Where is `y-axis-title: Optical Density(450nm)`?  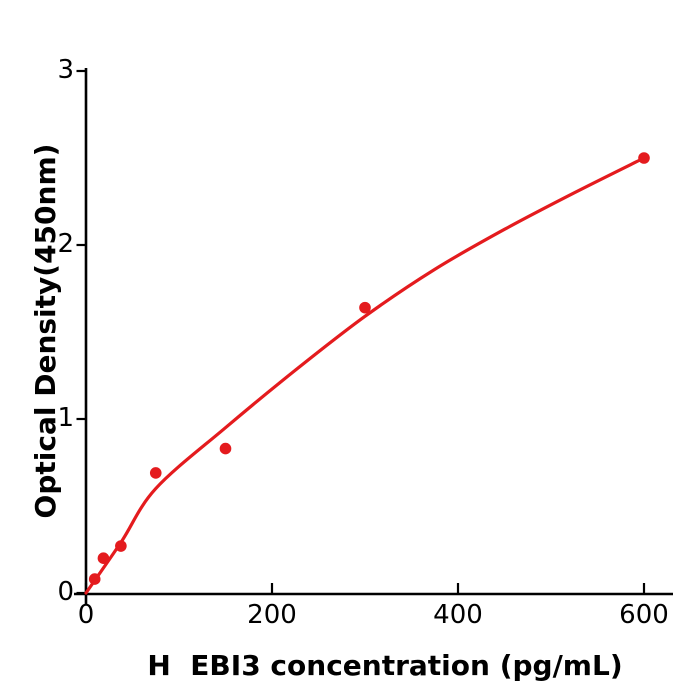
y-axis-title: Optical Density(450nm) is located at coordinates (45, 331).